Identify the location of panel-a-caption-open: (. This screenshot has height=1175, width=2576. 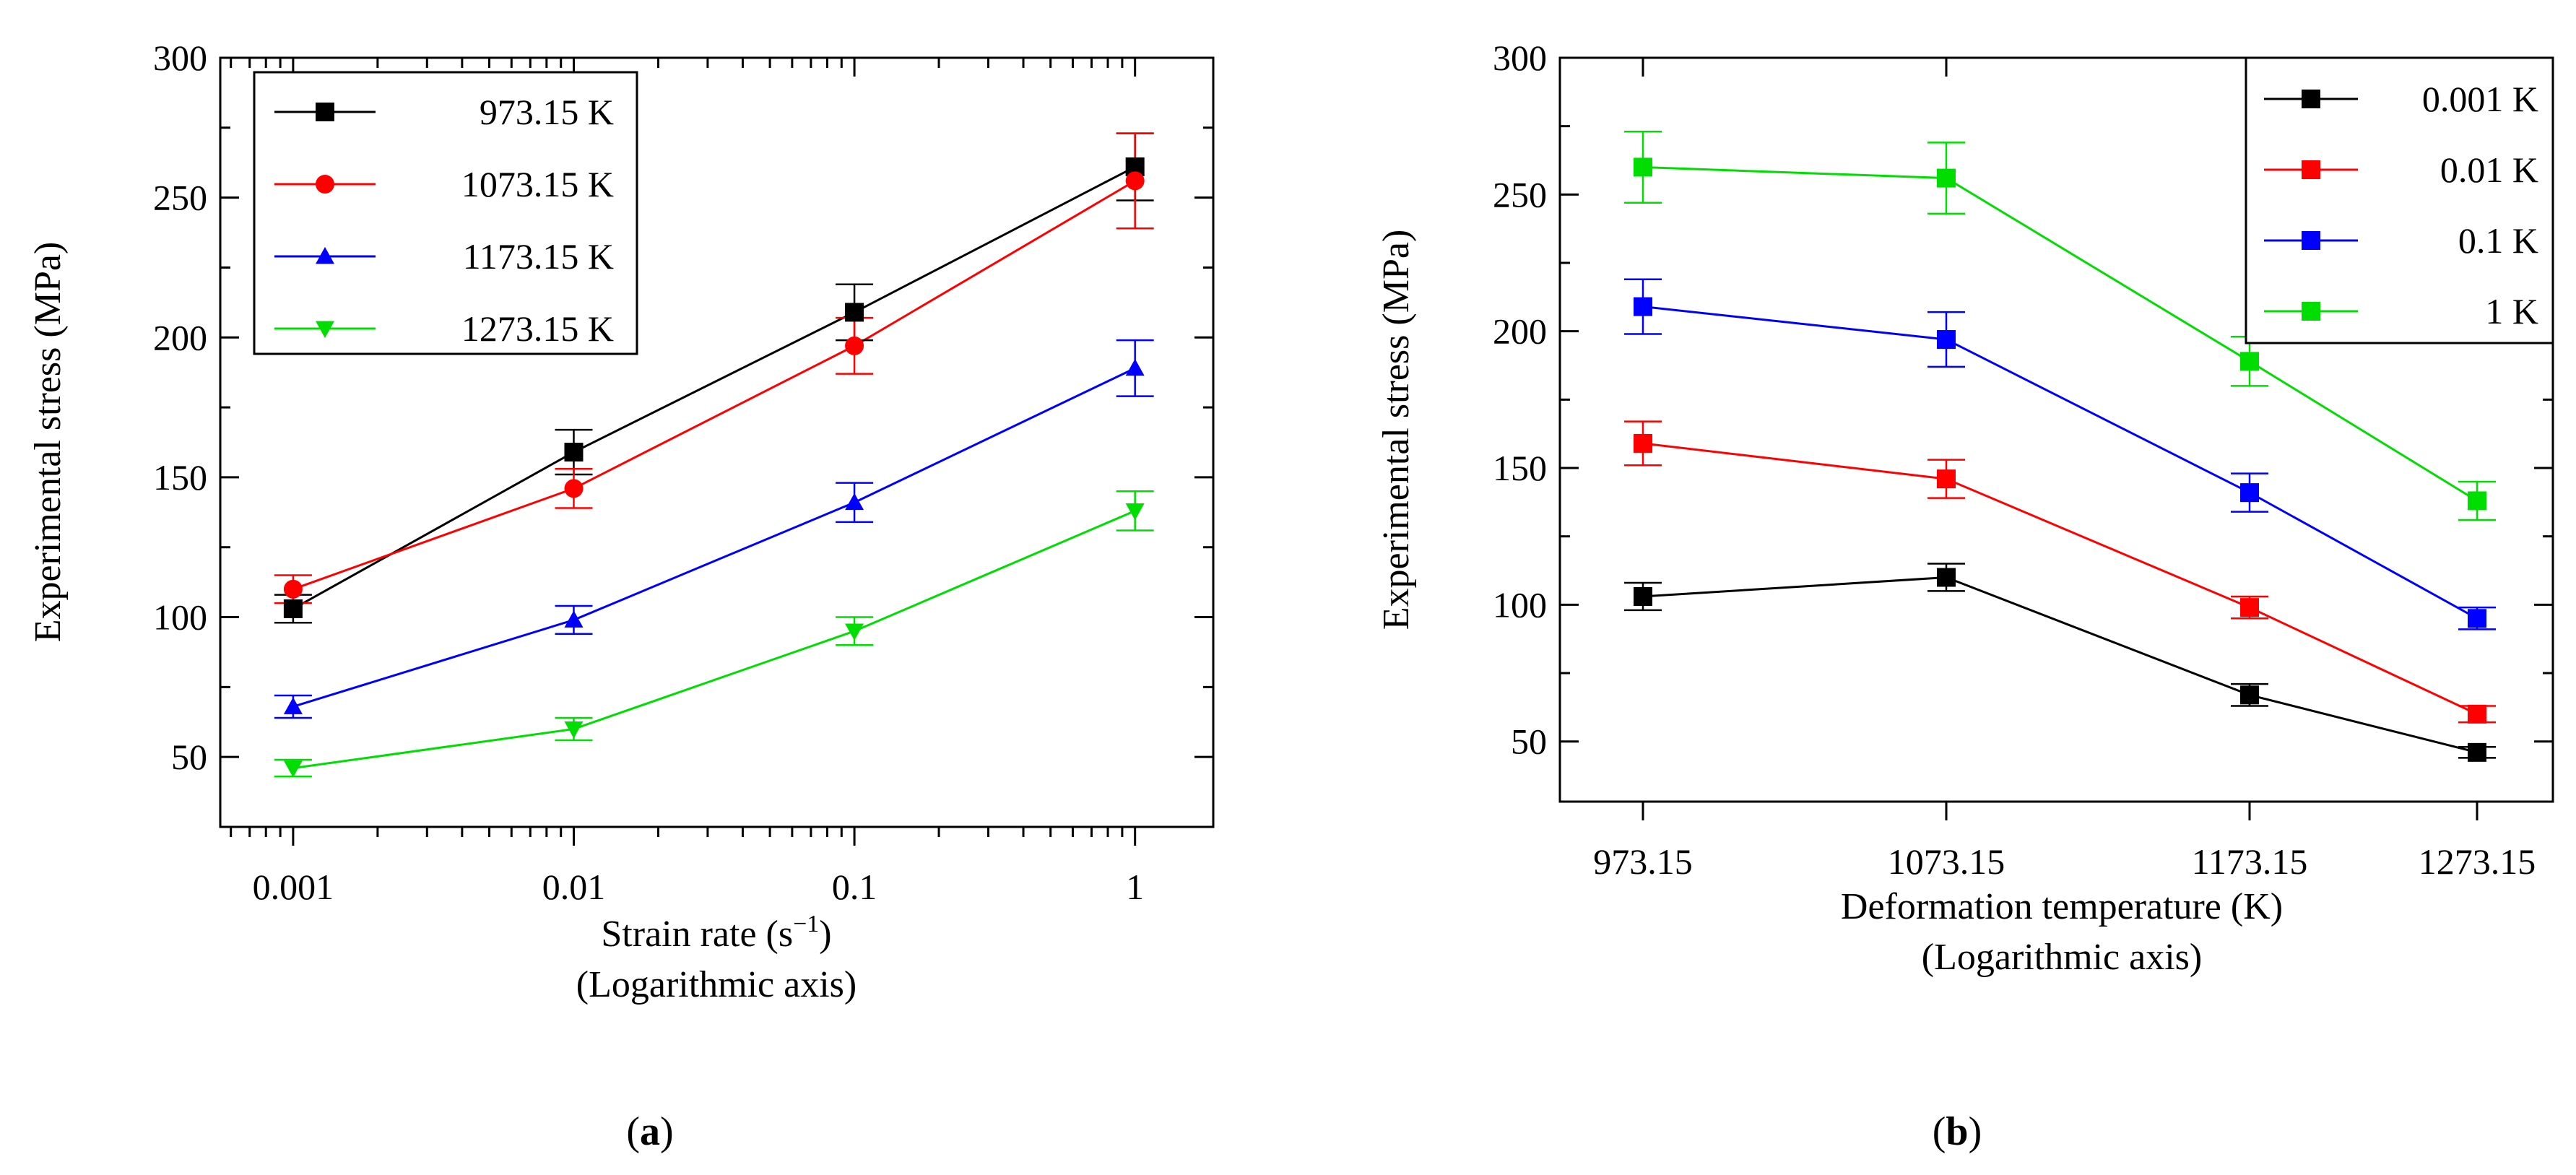
(633, 1131).